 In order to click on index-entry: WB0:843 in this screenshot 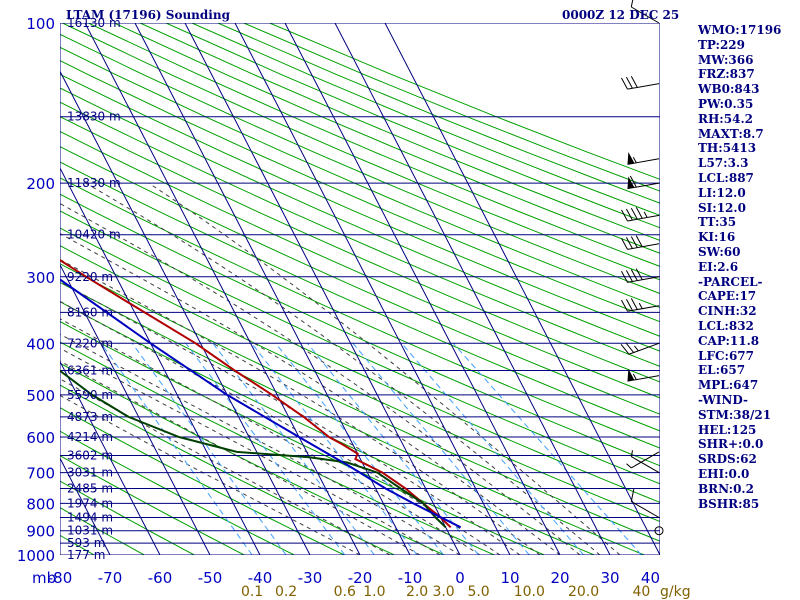, I will do `click(729, 89)`.